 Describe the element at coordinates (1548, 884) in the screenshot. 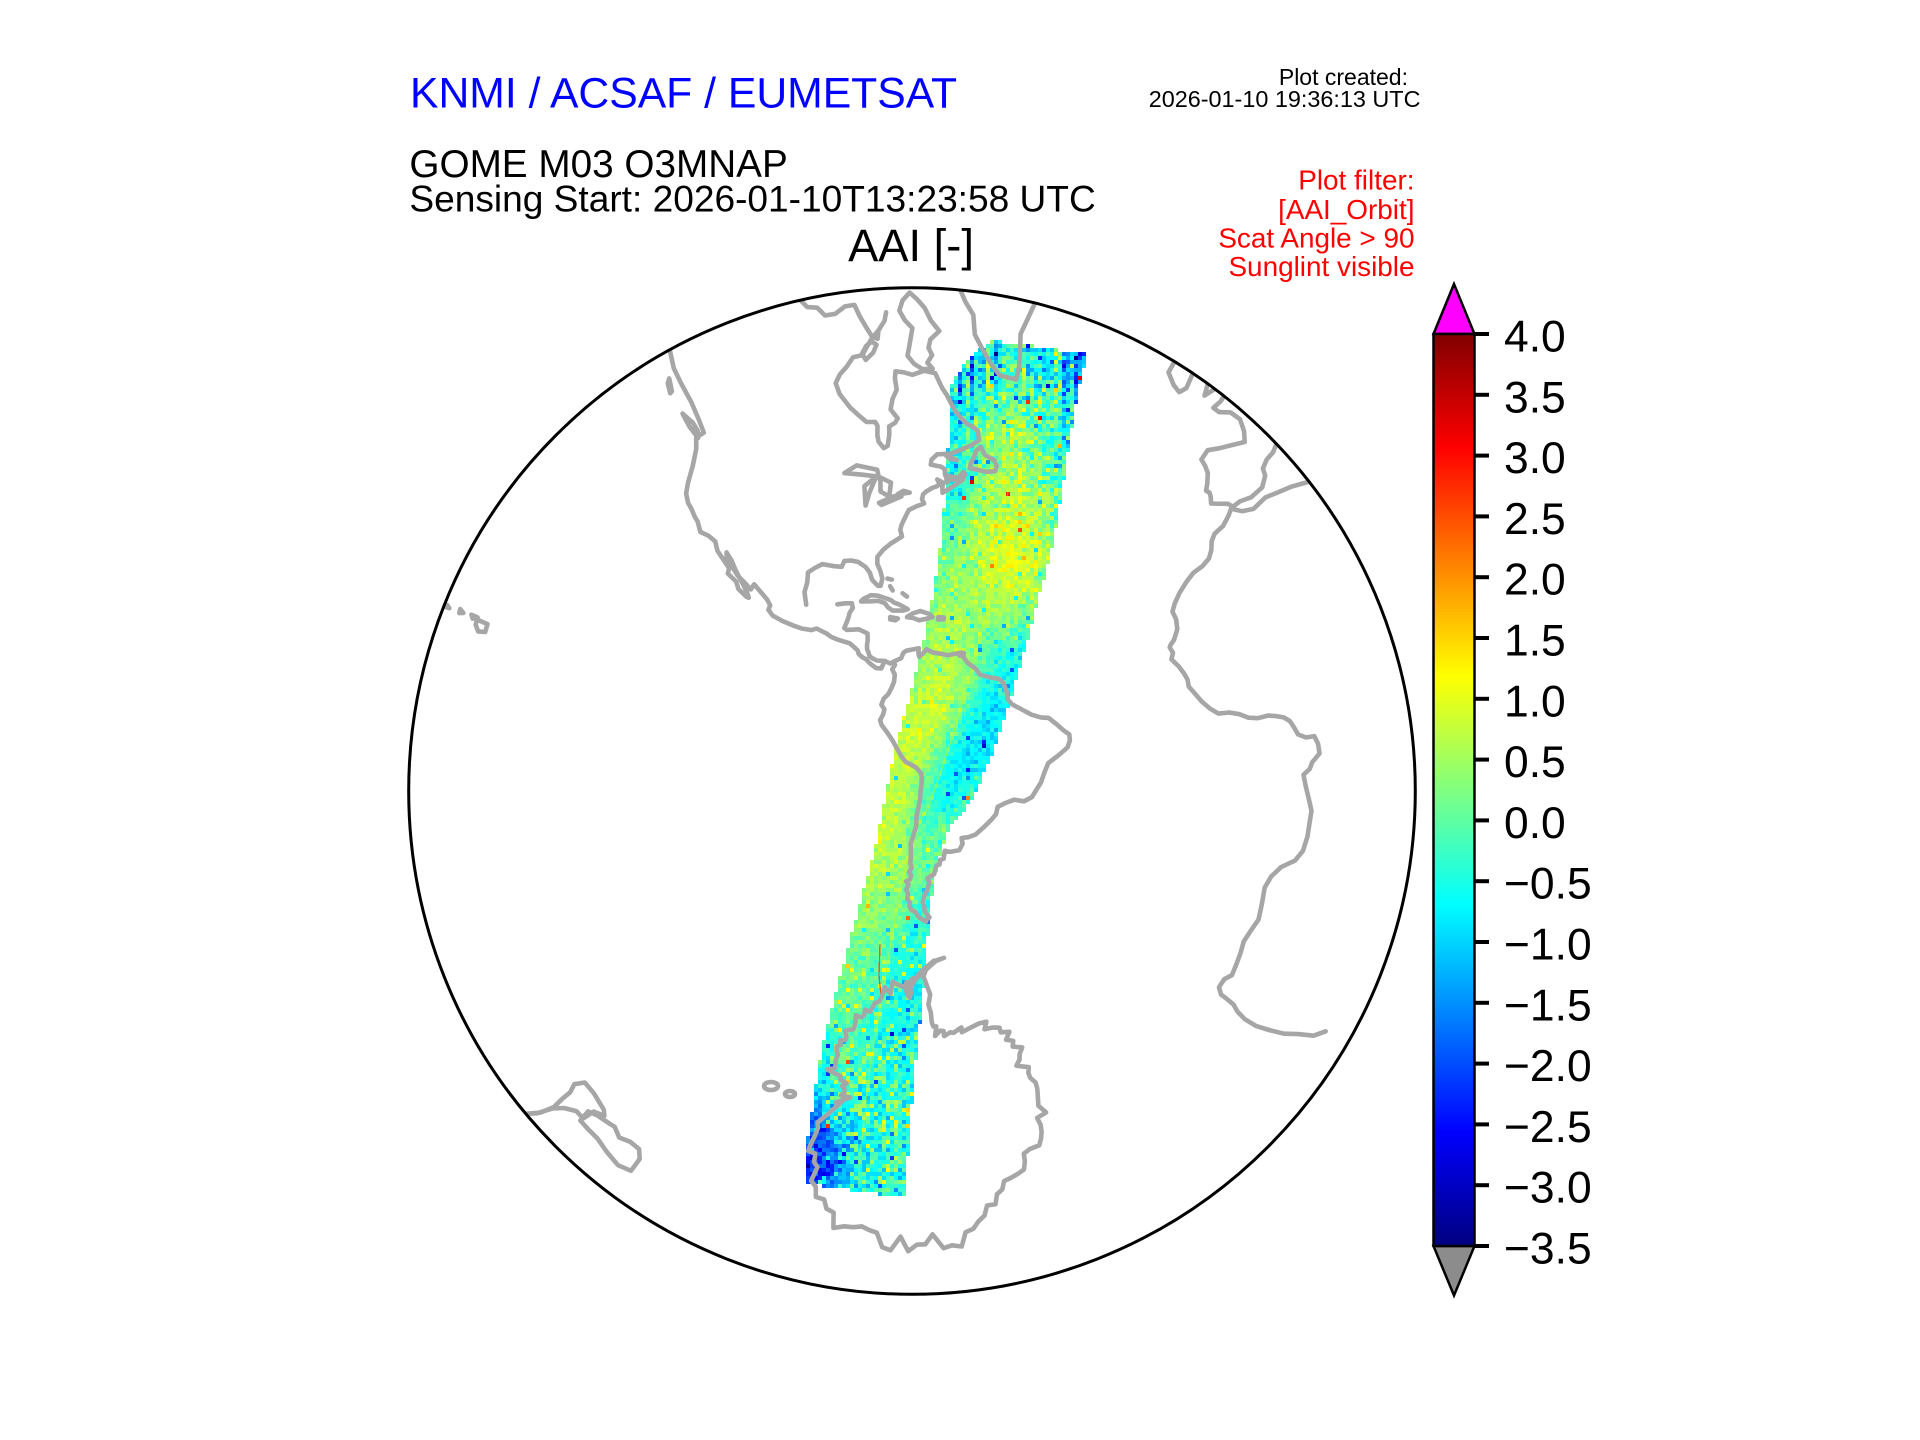

I see `svg-text: −0.5` at that location.